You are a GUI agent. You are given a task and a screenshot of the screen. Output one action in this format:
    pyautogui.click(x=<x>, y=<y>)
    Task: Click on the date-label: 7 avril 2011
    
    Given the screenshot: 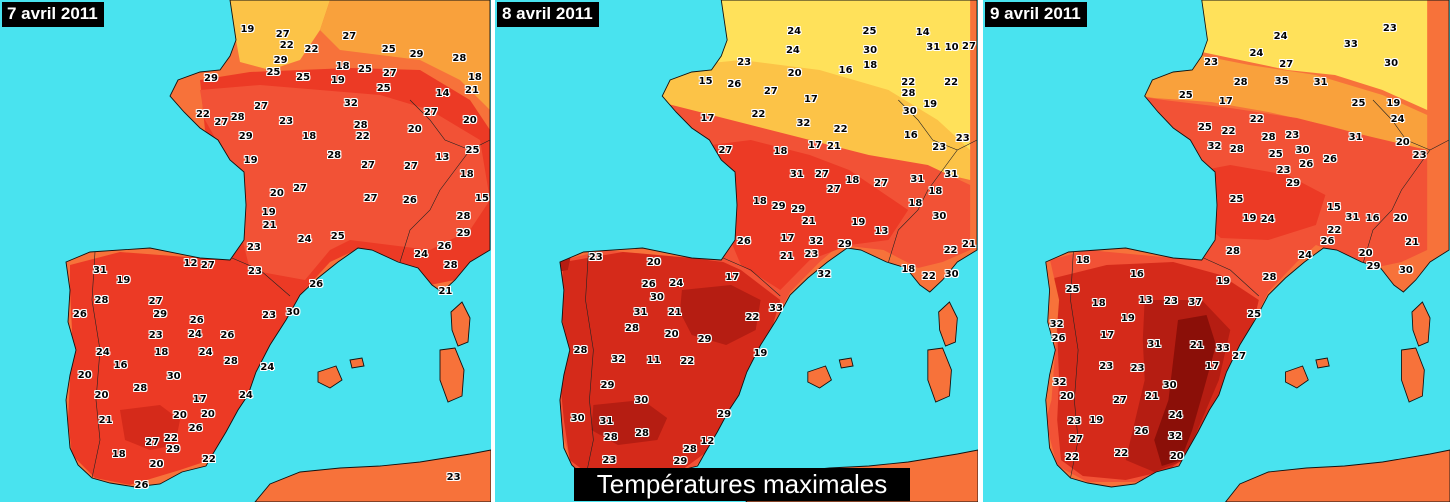 What is the action you would take?
    pyautogui.click(x=53, y=14)
    